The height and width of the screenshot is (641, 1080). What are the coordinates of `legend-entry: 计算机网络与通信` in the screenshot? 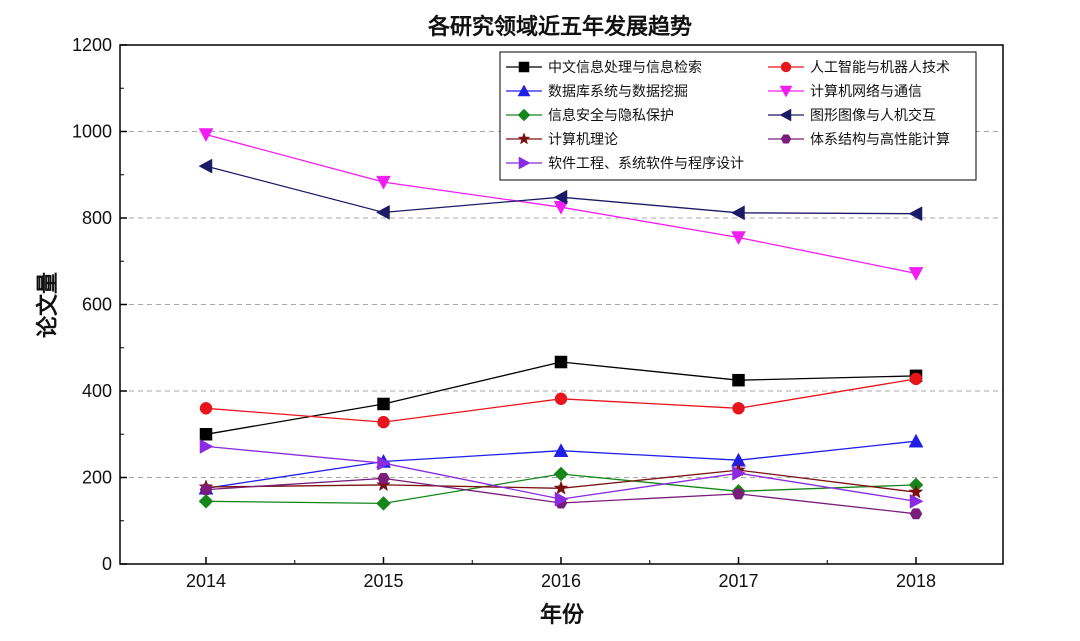 It's located at (845, 92).